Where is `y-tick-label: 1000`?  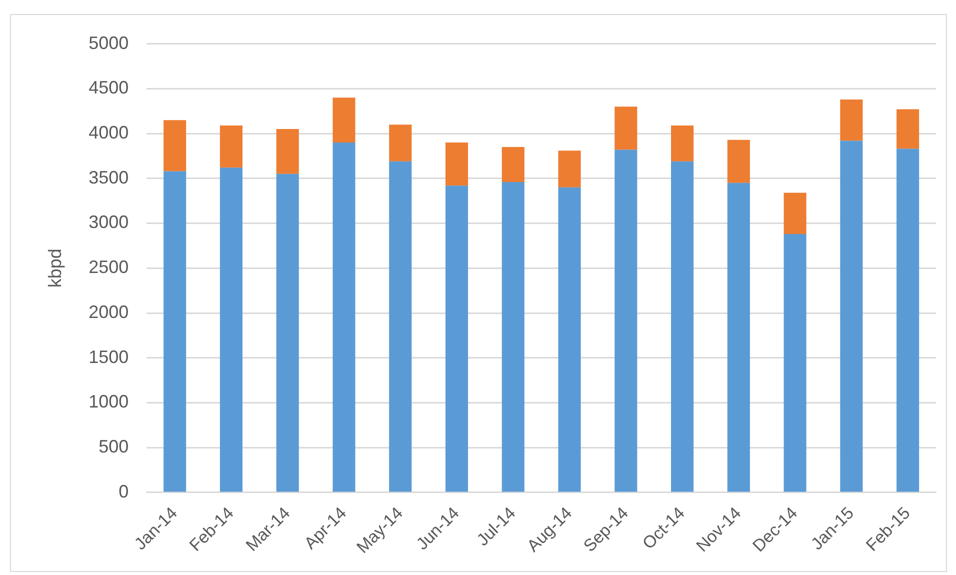 y-tick-label: 1000 is located at coordinates (108, 402).